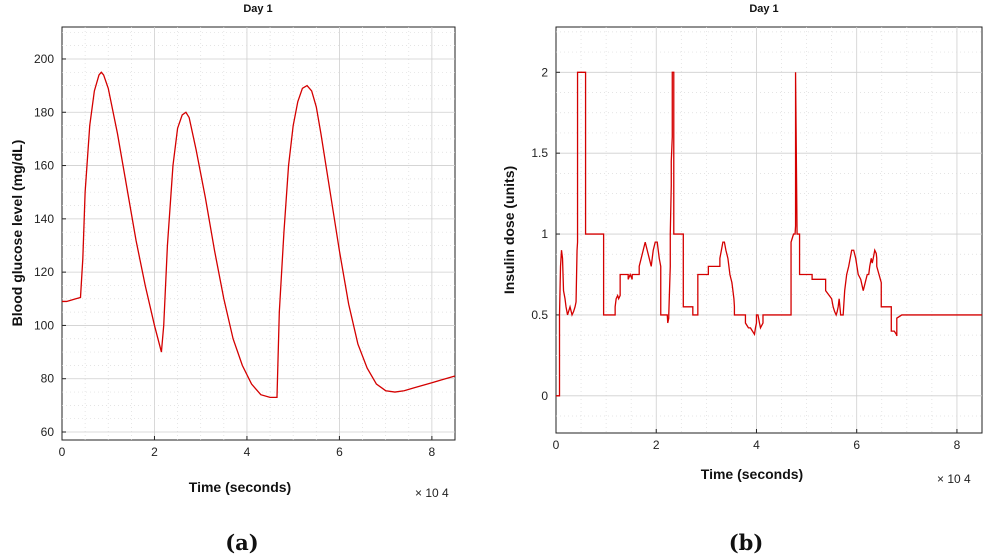 This screenshot has height=559, width=983. What do you see at coordinates (17, 233) in the screenshot?
I see `chart-a-y-axis-label: Blood glucose level (mg/dL)` at bounding box center [17, 233].